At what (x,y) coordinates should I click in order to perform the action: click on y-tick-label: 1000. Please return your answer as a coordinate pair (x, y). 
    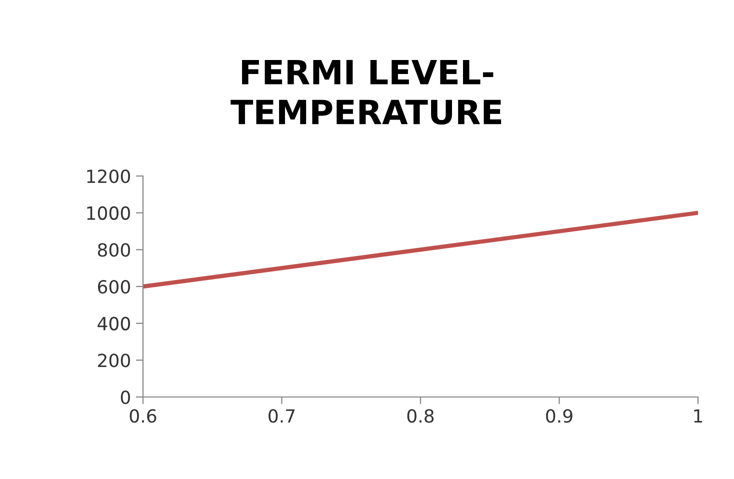
    Looking at the image, I should click on (108, 213).